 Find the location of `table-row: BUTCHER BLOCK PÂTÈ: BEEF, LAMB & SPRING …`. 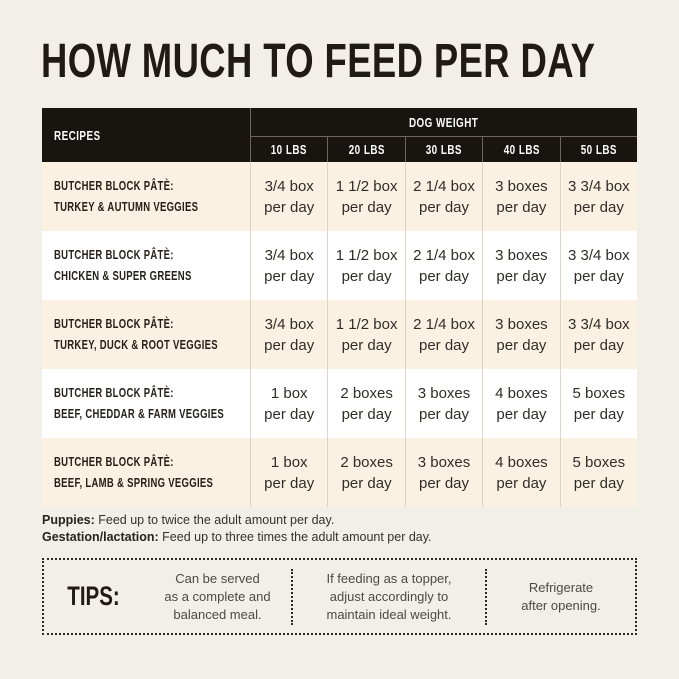

table-row: BUTCHER BLOCK PÂTÈ: BEEF, LAMB & SPRING … is located at coordinates (339, 472).